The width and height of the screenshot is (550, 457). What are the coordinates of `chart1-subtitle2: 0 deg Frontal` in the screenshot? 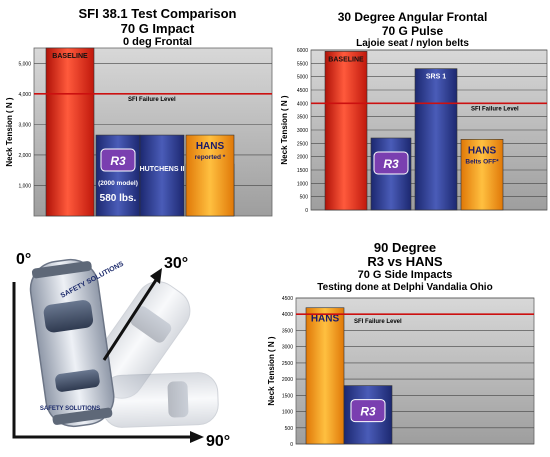 It's located at (157, 42).